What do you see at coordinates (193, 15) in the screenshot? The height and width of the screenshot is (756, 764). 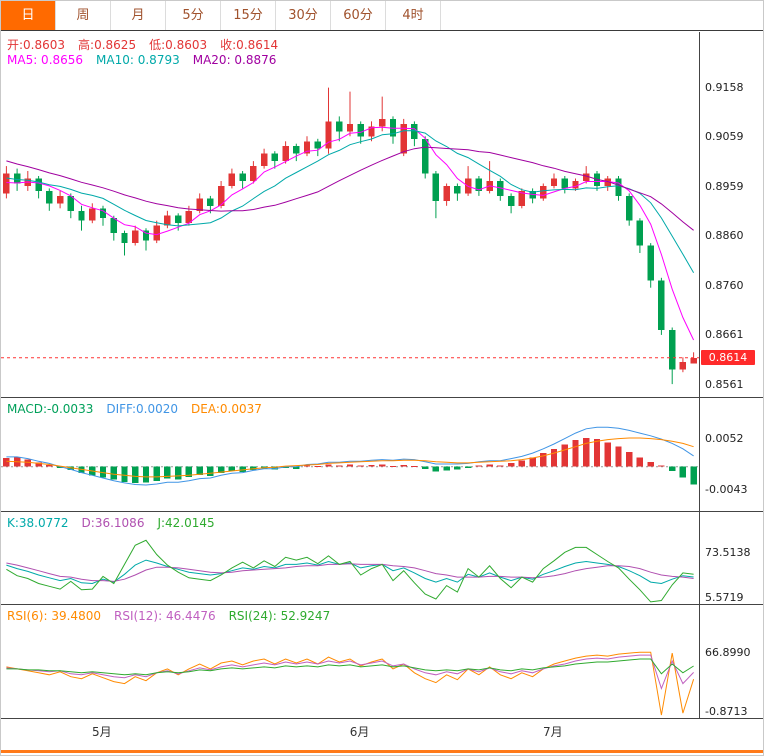 I see `timeframe-tab-4: 5分` at bounding box center [193, 15].